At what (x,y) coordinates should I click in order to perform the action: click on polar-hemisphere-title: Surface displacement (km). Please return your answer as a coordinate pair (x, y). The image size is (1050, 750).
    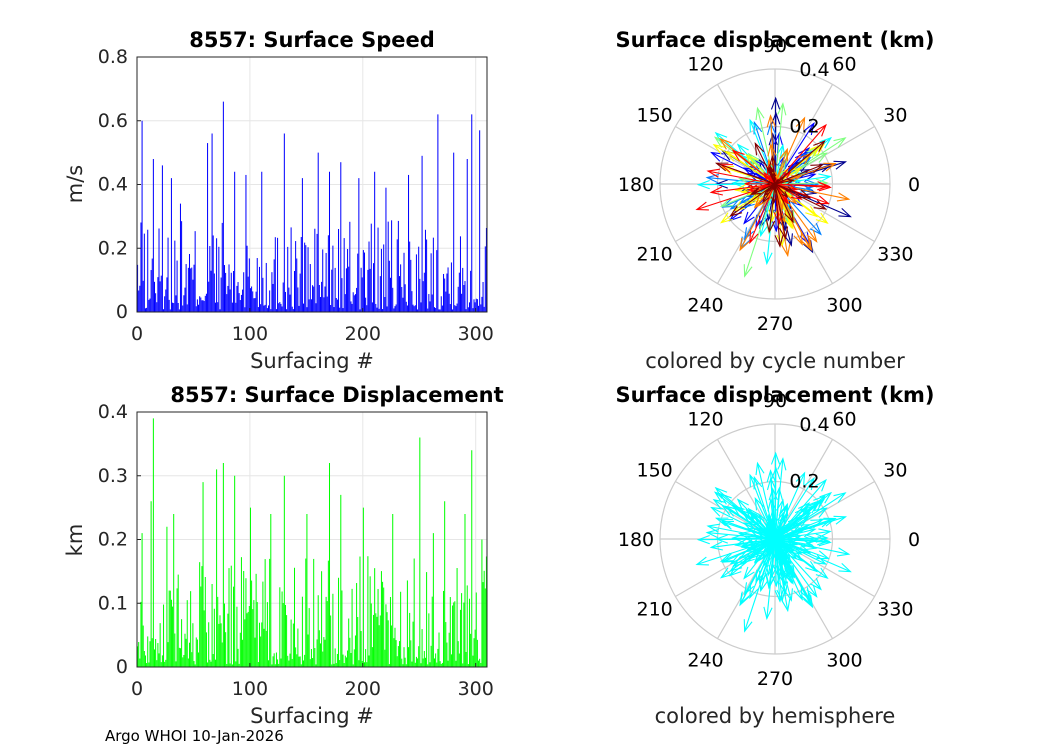
    Looking at the image, I should click on (774, 395).